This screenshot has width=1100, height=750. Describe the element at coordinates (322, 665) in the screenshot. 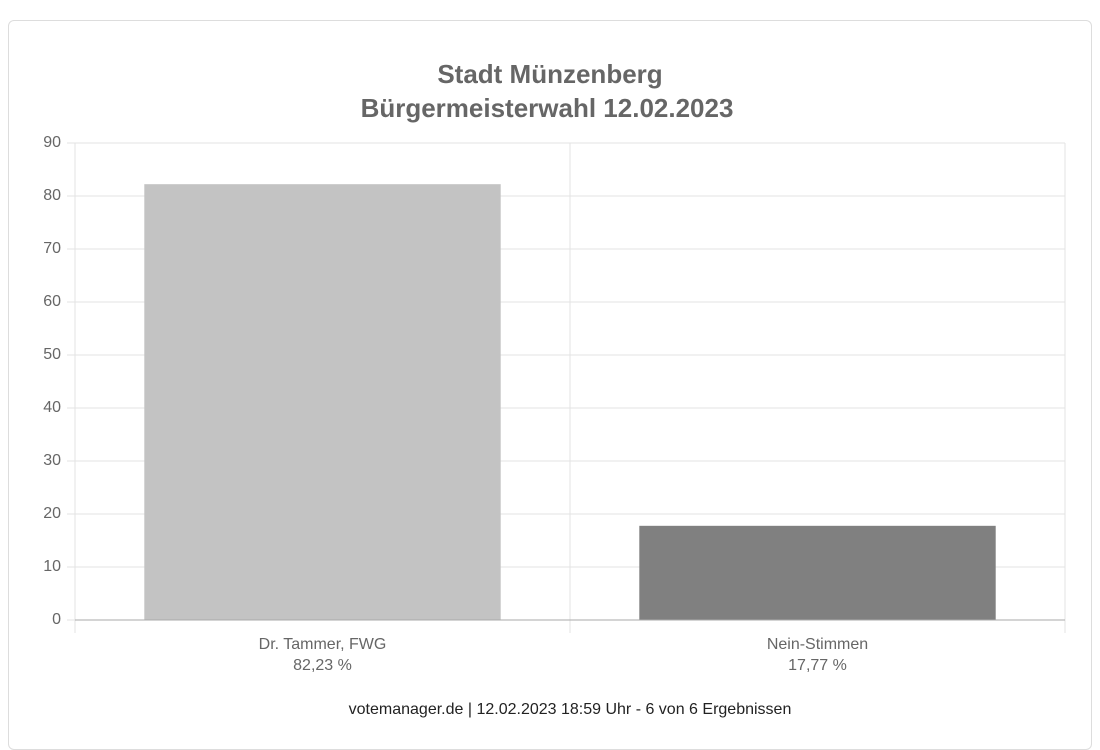

I see `value-label: 82,23 %` at that location.